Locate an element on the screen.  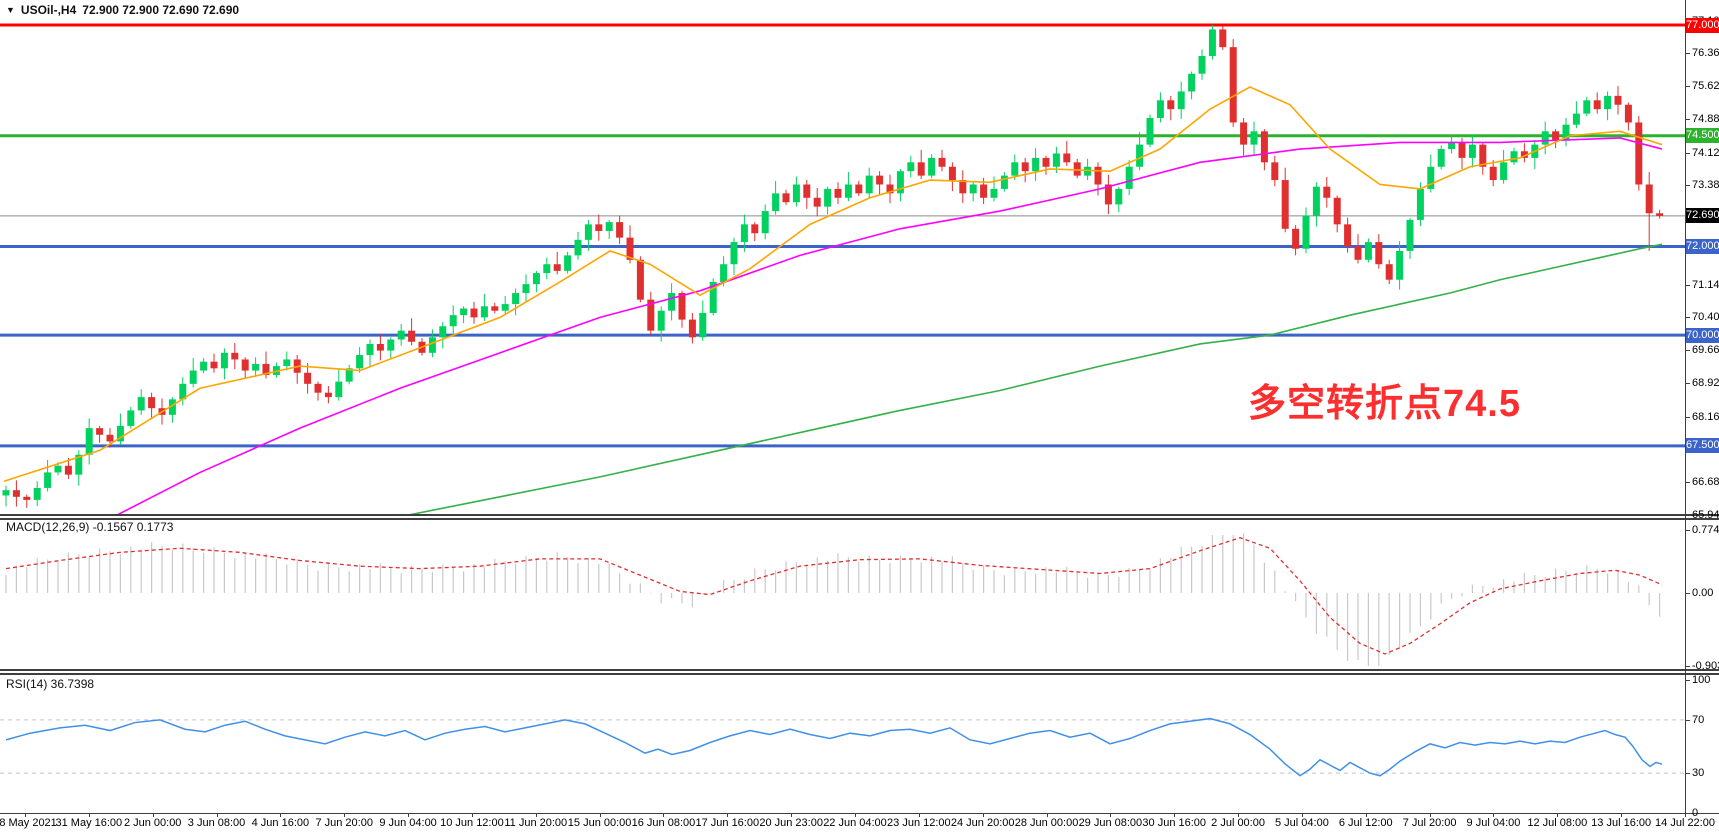
axis-tick-74.880: 74.880 is located at coordinates (1702, 119).